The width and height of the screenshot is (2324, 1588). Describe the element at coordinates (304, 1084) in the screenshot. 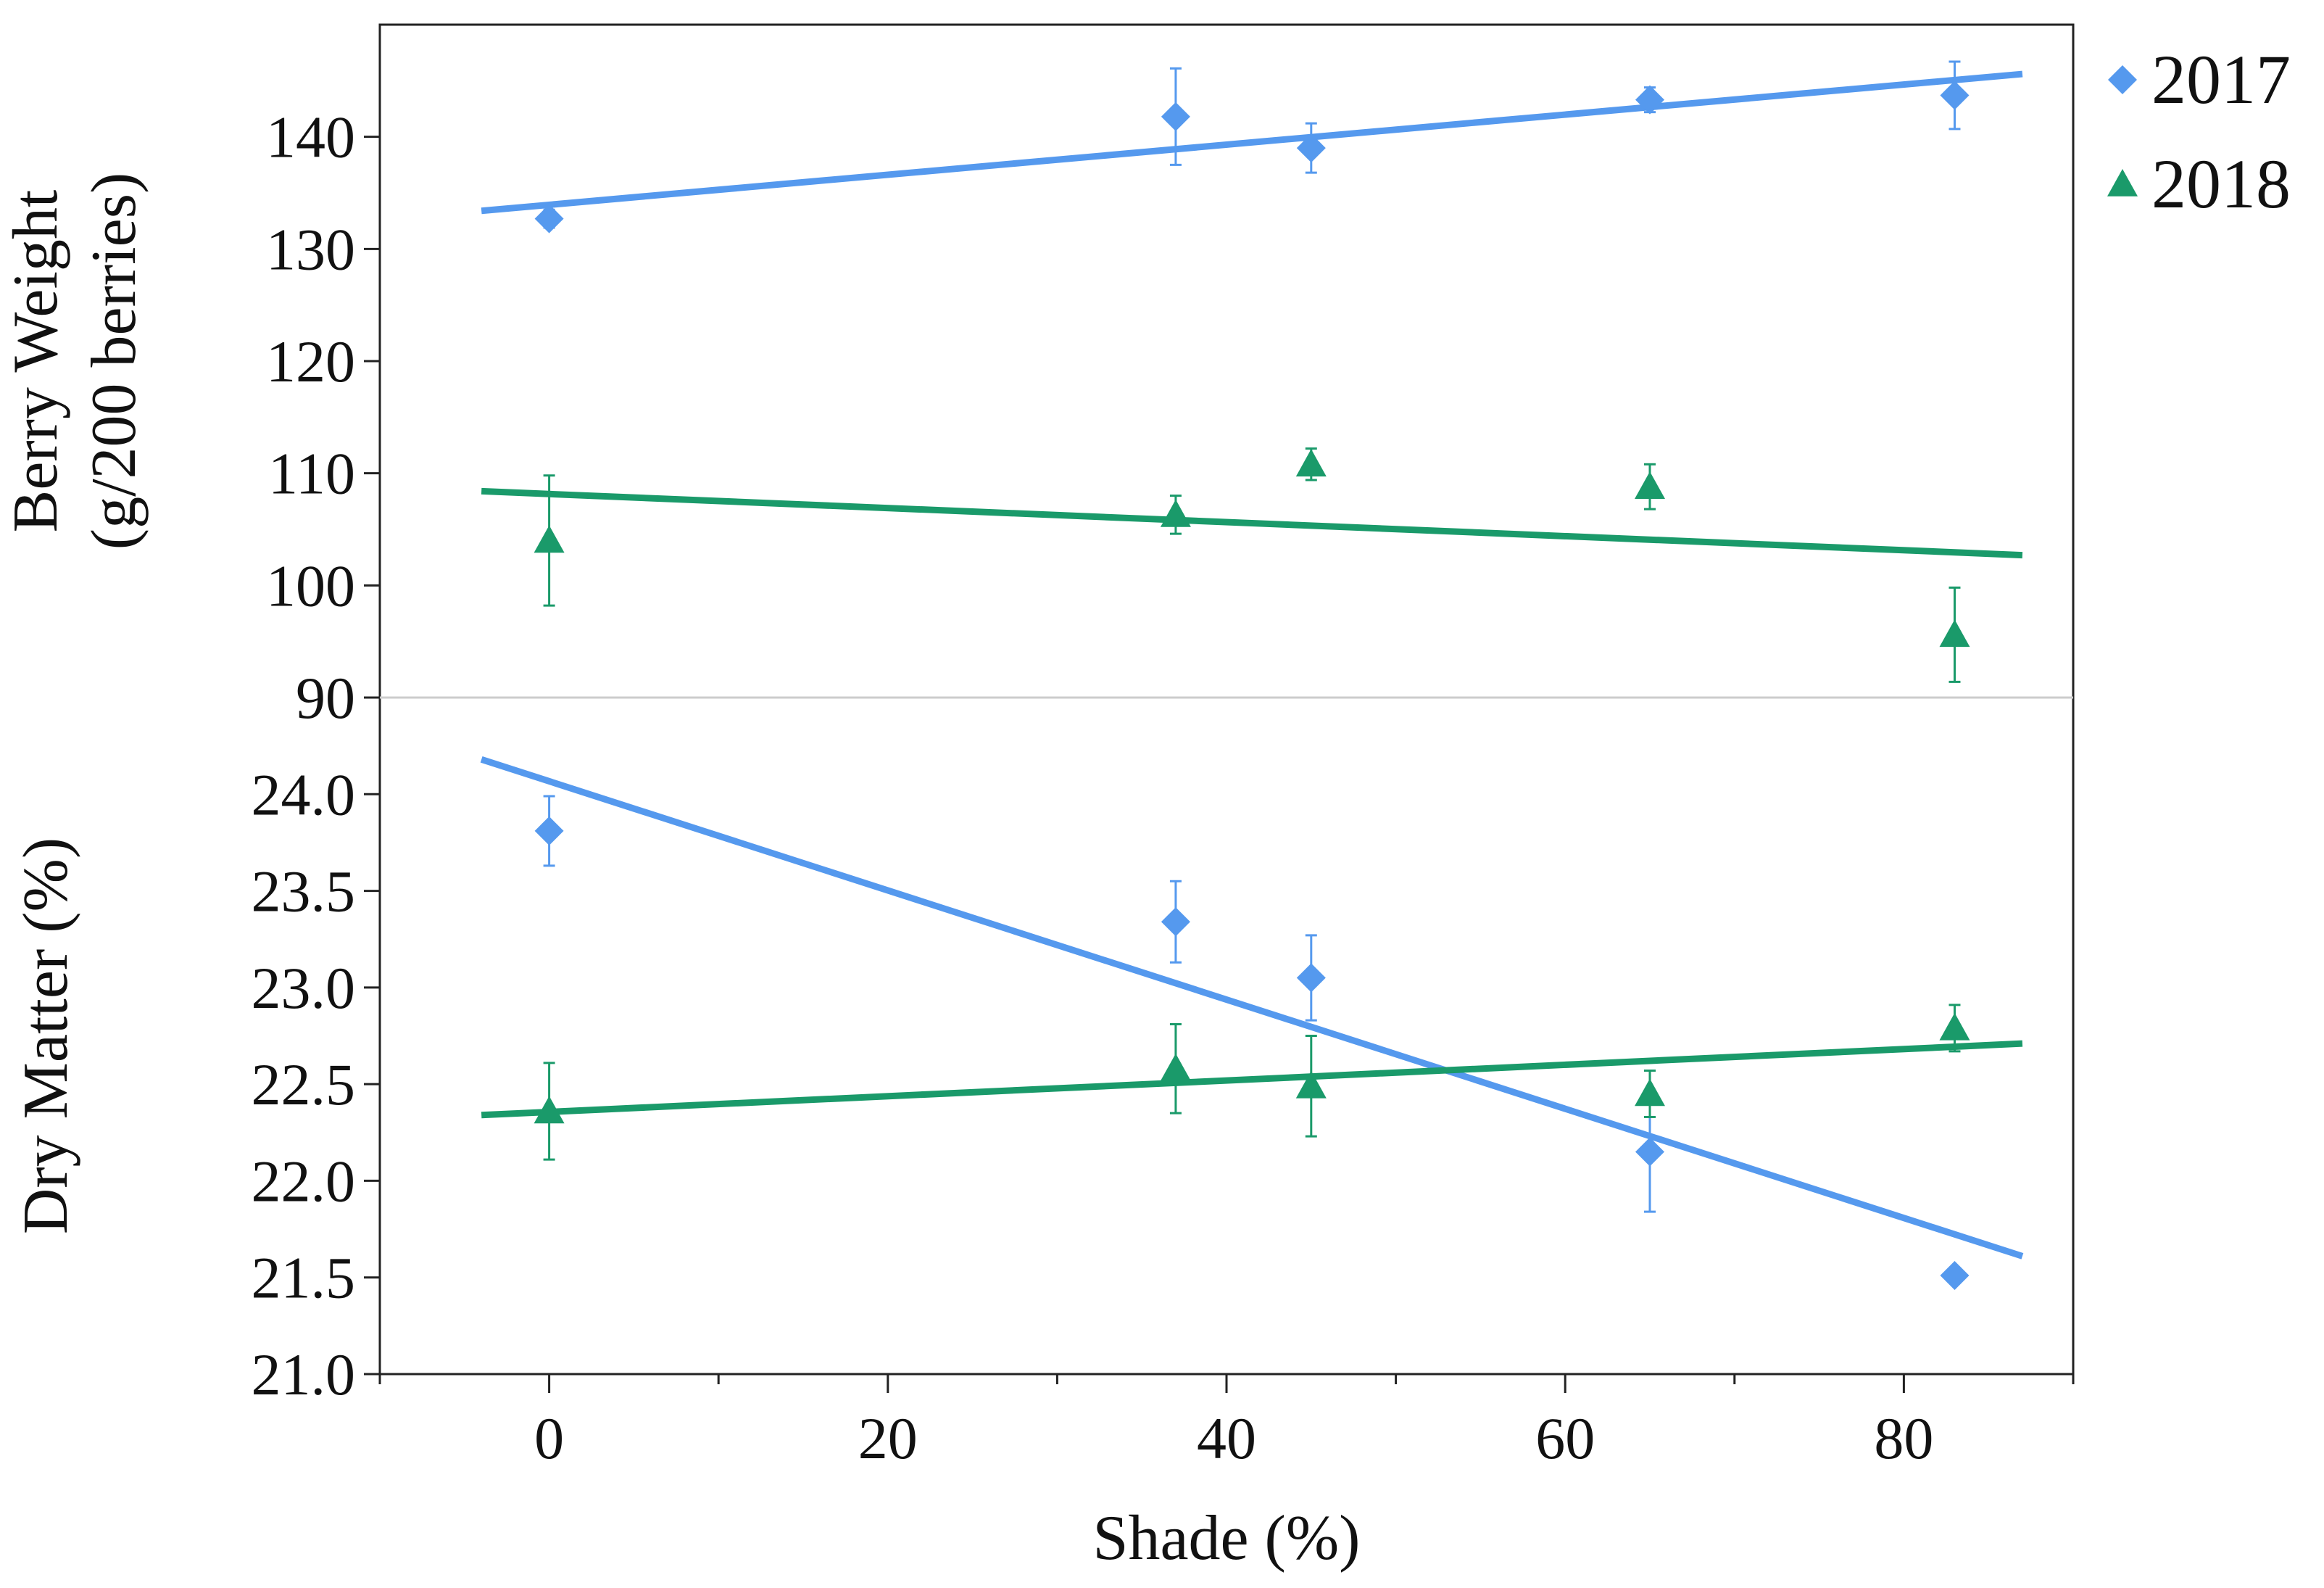

I see `y-tick-label: 22.5` at that location.